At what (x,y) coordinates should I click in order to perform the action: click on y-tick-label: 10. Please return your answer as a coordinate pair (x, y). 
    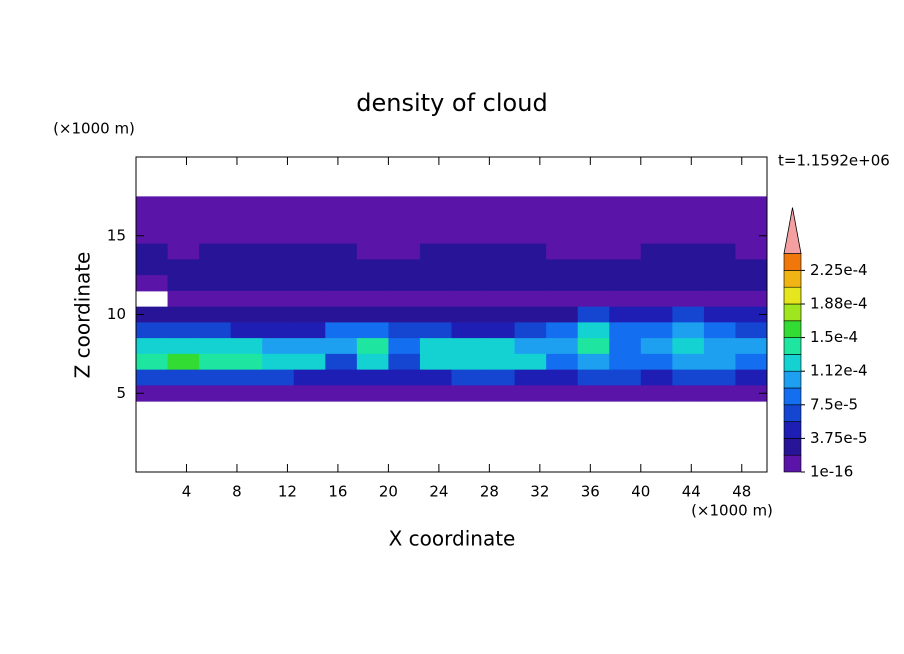
    Looking at the image, I should click on (116, 314).